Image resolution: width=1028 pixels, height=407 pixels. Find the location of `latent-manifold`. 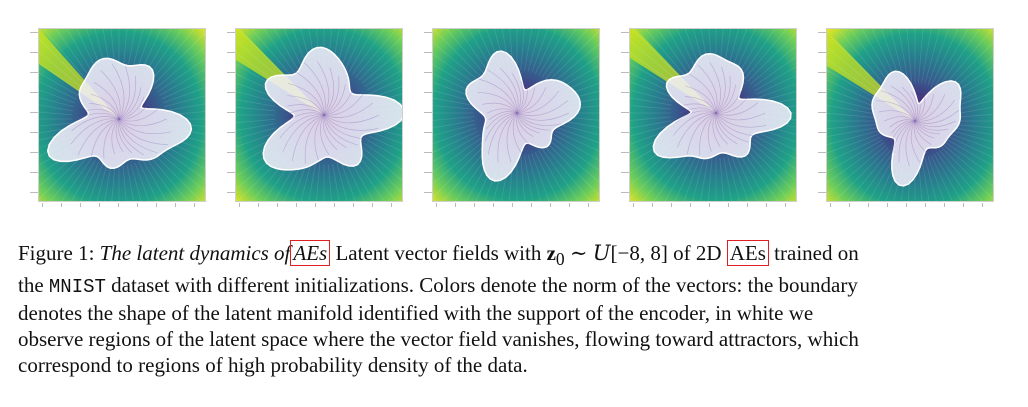

latent-manifold is located at coordinates (916, 128).